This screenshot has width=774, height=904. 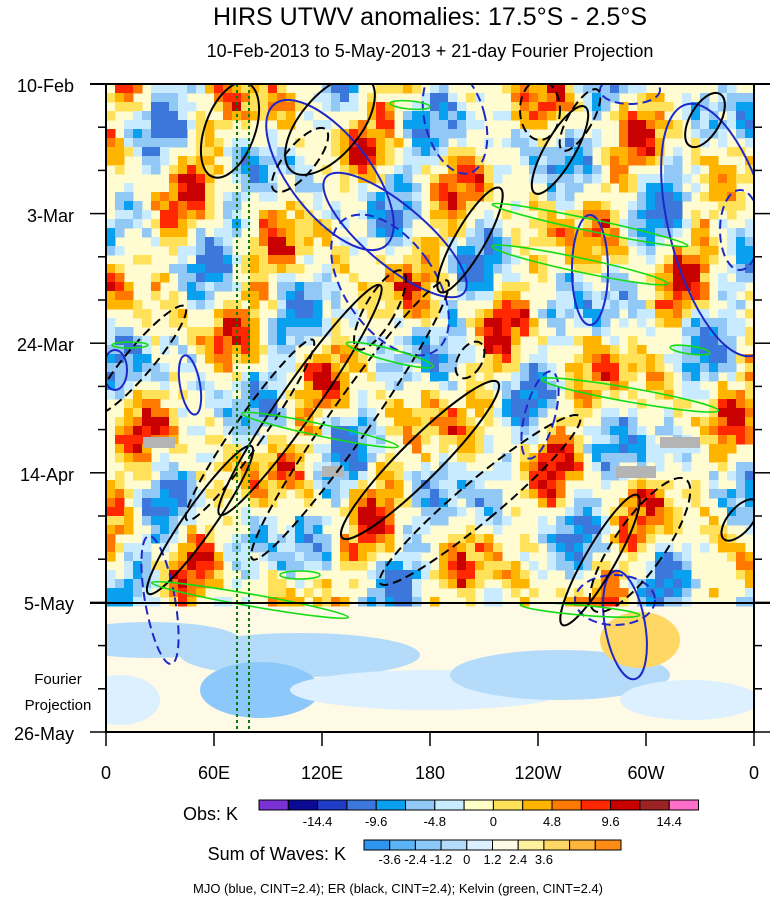 What do you see at coordinates (479, 805) in the screenshot?
I see `obs-colorbar` at bounding box center [479, 805].